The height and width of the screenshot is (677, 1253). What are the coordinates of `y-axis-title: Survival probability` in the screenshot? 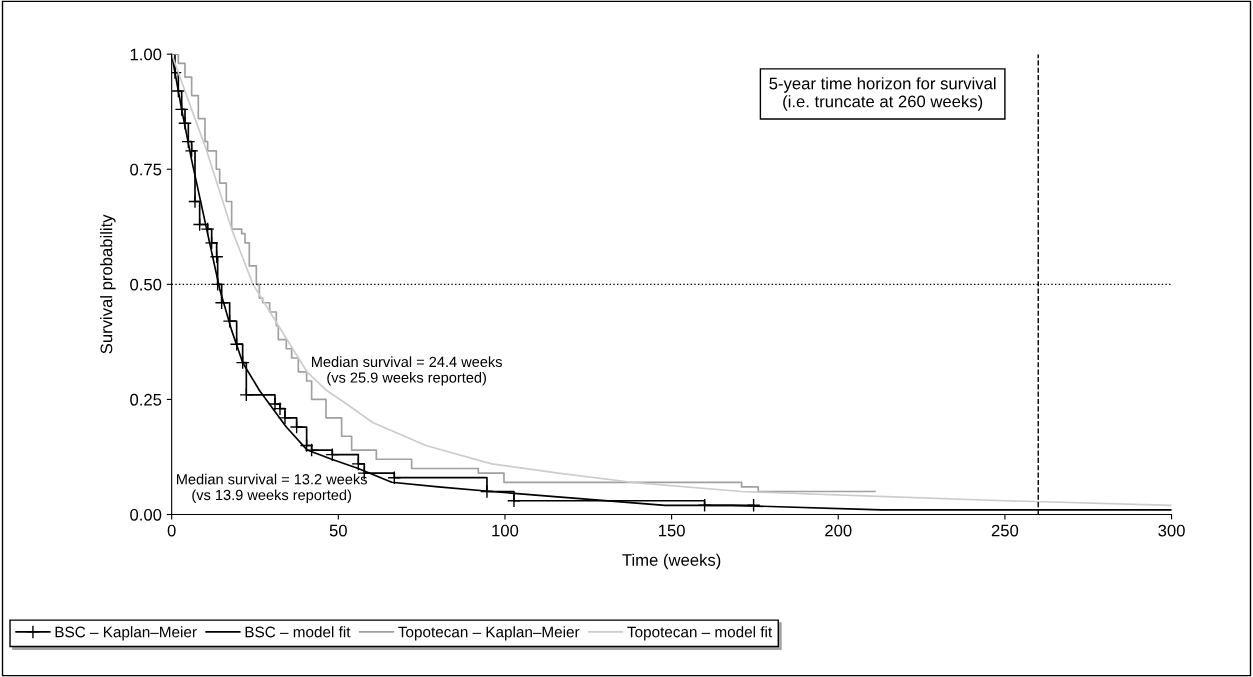 It's located at (108, 284).